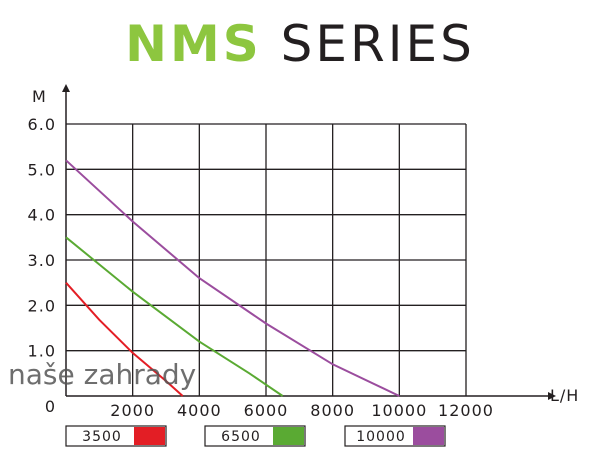 This screenshot has width=600, height=462. Describe the element at coordinates (381, 437) in the screenshot. I see `legend-label: 10000` at that location.